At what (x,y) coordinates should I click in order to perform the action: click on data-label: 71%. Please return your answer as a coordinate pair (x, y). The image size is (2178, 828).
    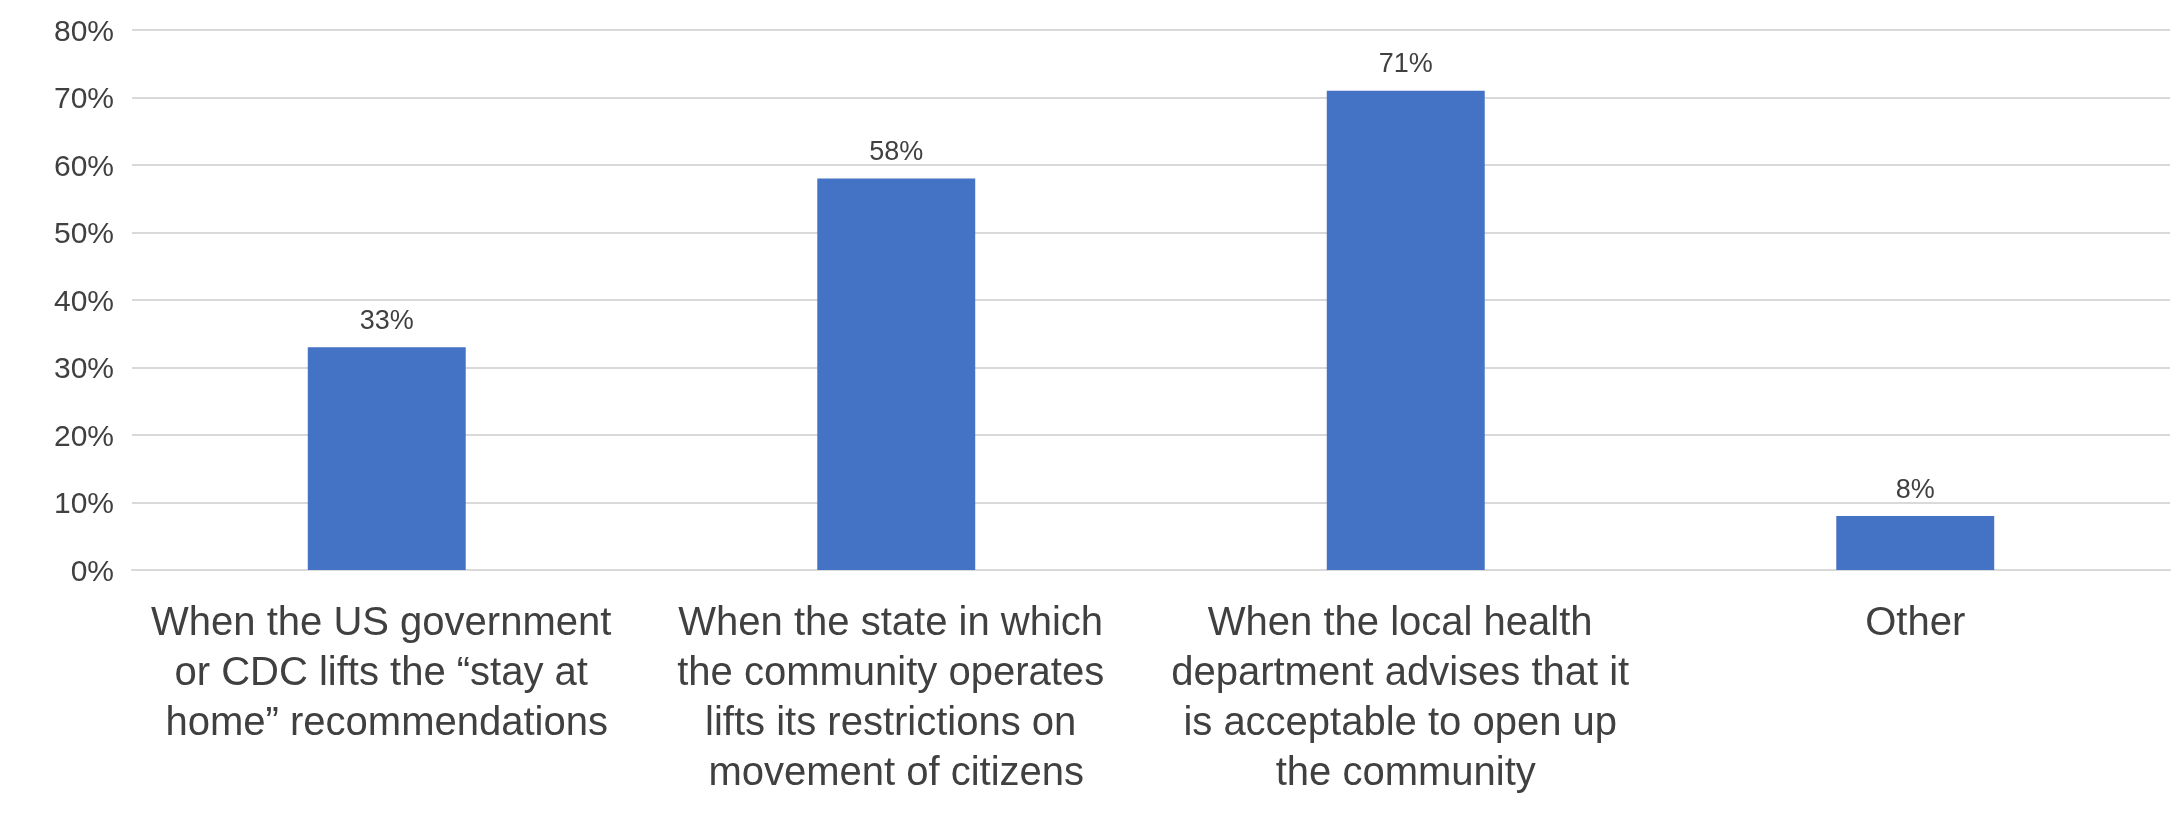
    Looking at the image, I should click on (1405, 63).